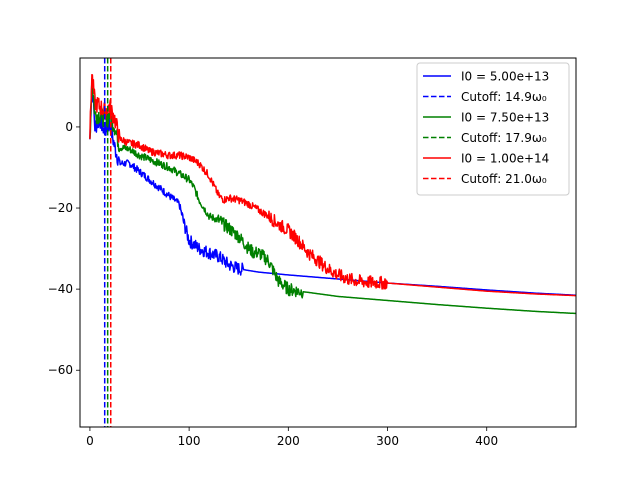 The height and width of the screenshot is (480, 640). I want to click on y-tick-label: −40, so click(60, 289).